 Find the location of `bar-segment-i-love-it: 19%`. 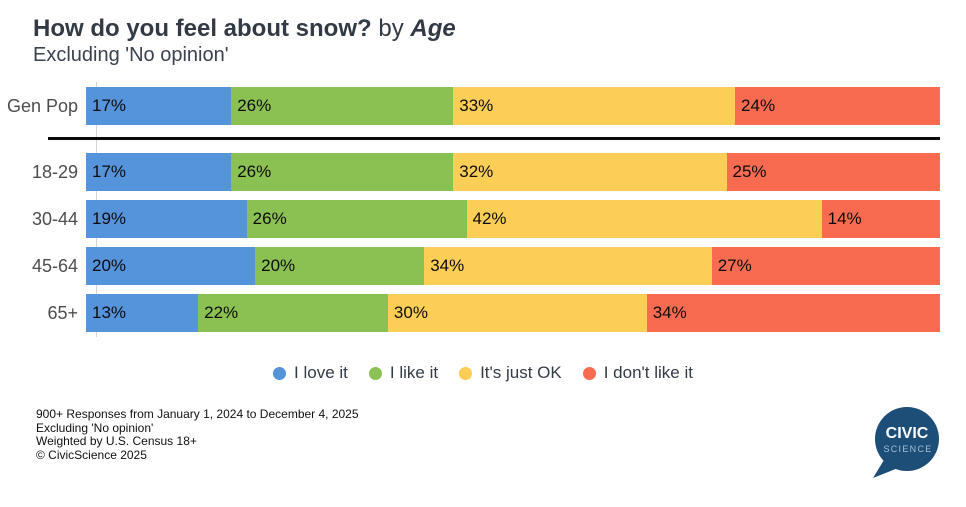

bar-segment-i-love-it: 19% is located at coordinates (166, 219).